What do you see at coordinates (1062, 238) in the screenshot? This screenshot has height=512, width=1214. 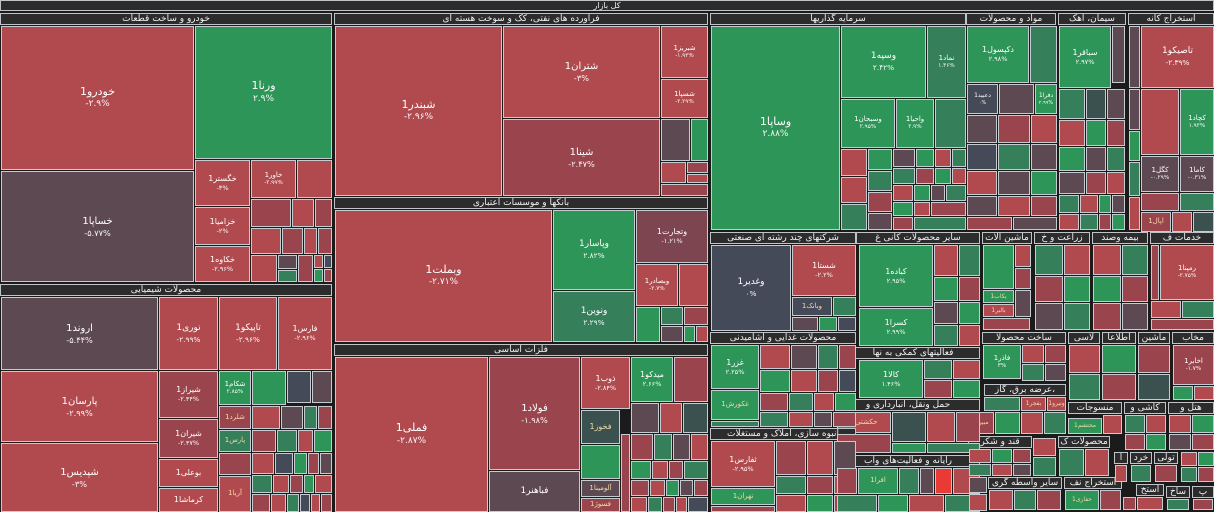 I see `sector-header-agriculture: زراعت و خ` at bounding box center [1062, 238].